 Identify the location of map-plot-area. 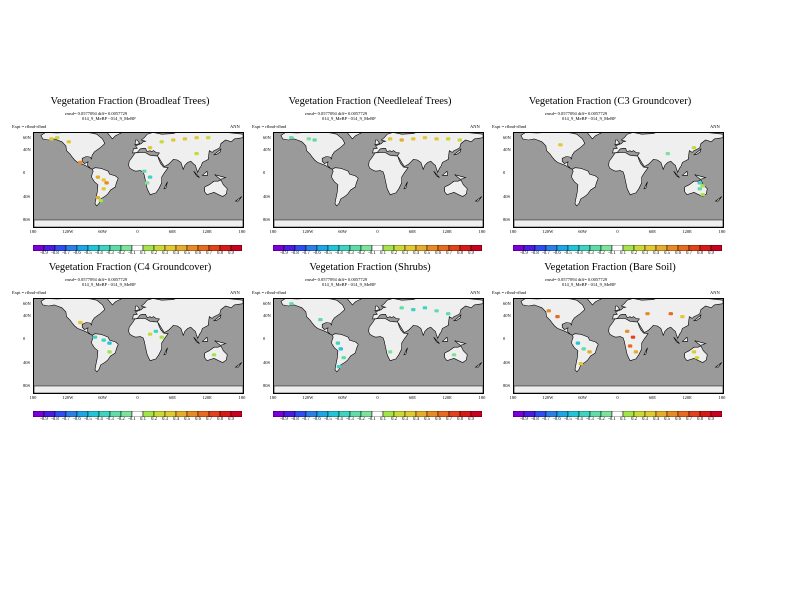
(138, 346).